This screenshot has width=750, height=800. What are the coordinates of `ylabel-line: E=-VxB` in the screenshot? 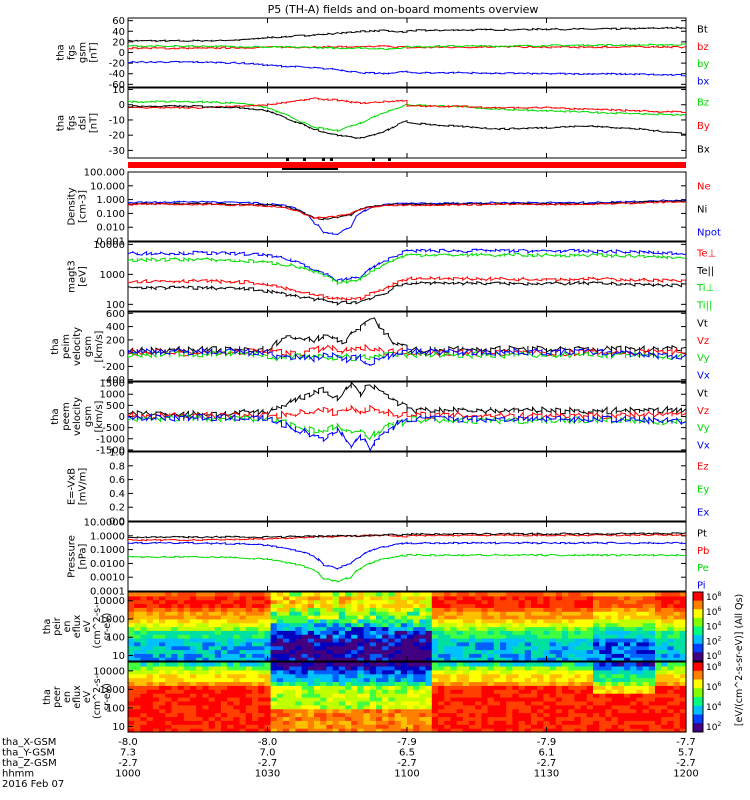 It's located at (72, 486).